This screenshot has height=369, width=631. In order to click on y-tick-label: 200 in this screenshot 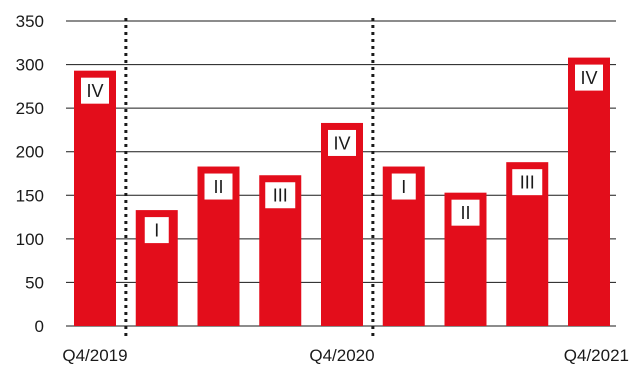, I will do `click(30, 152)`.